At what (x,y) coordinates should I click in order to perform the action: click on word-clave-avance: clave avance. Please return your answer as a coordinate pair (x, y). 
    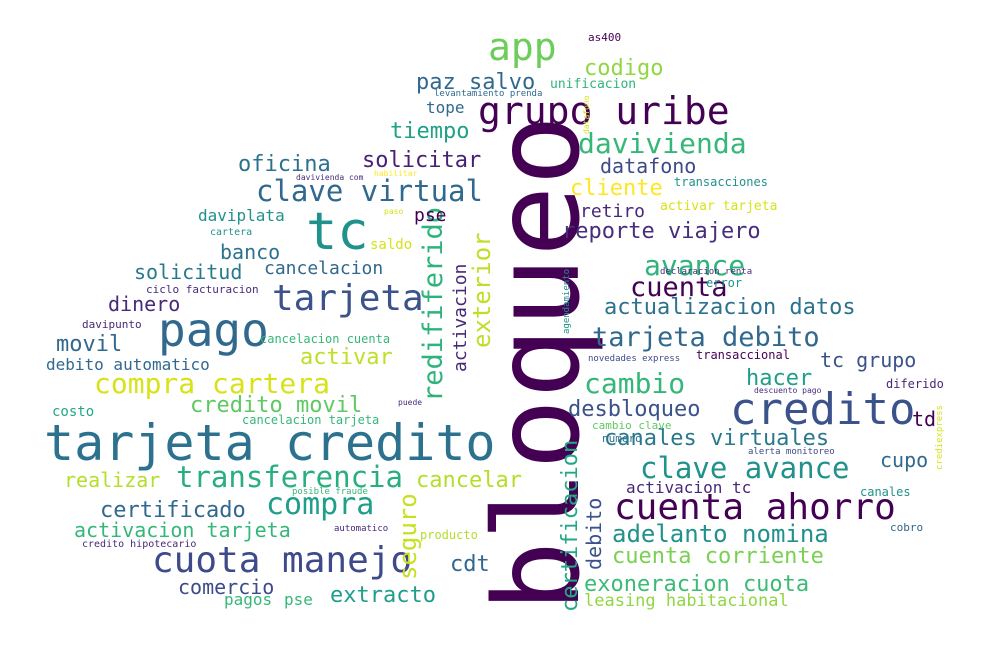
    Looking at the image, I should click on (745, 468).